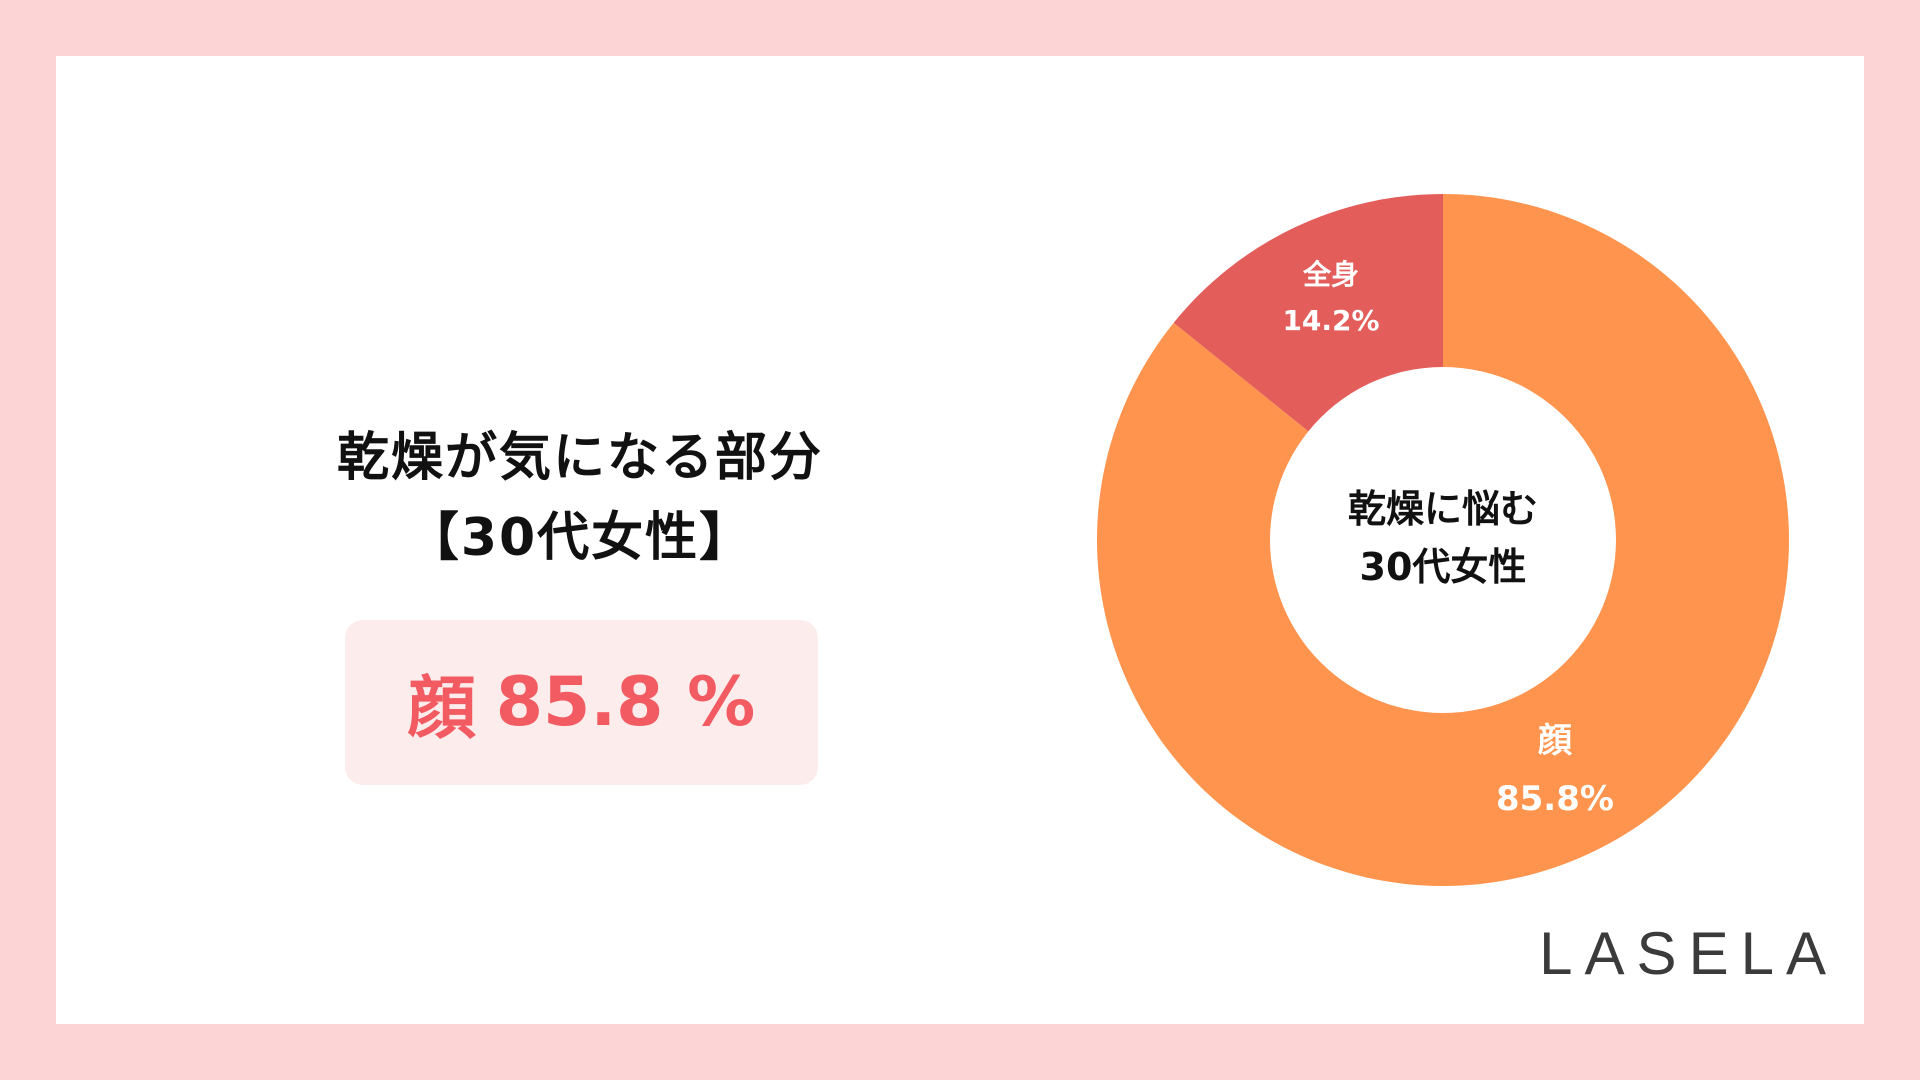 Image resolution: width=1920 pixels, height=1080 pixels. Describe the element at coordinates (1443, 509) in the screenshot. I see `center-label-line-1: 乾燥に悩む` at that location.